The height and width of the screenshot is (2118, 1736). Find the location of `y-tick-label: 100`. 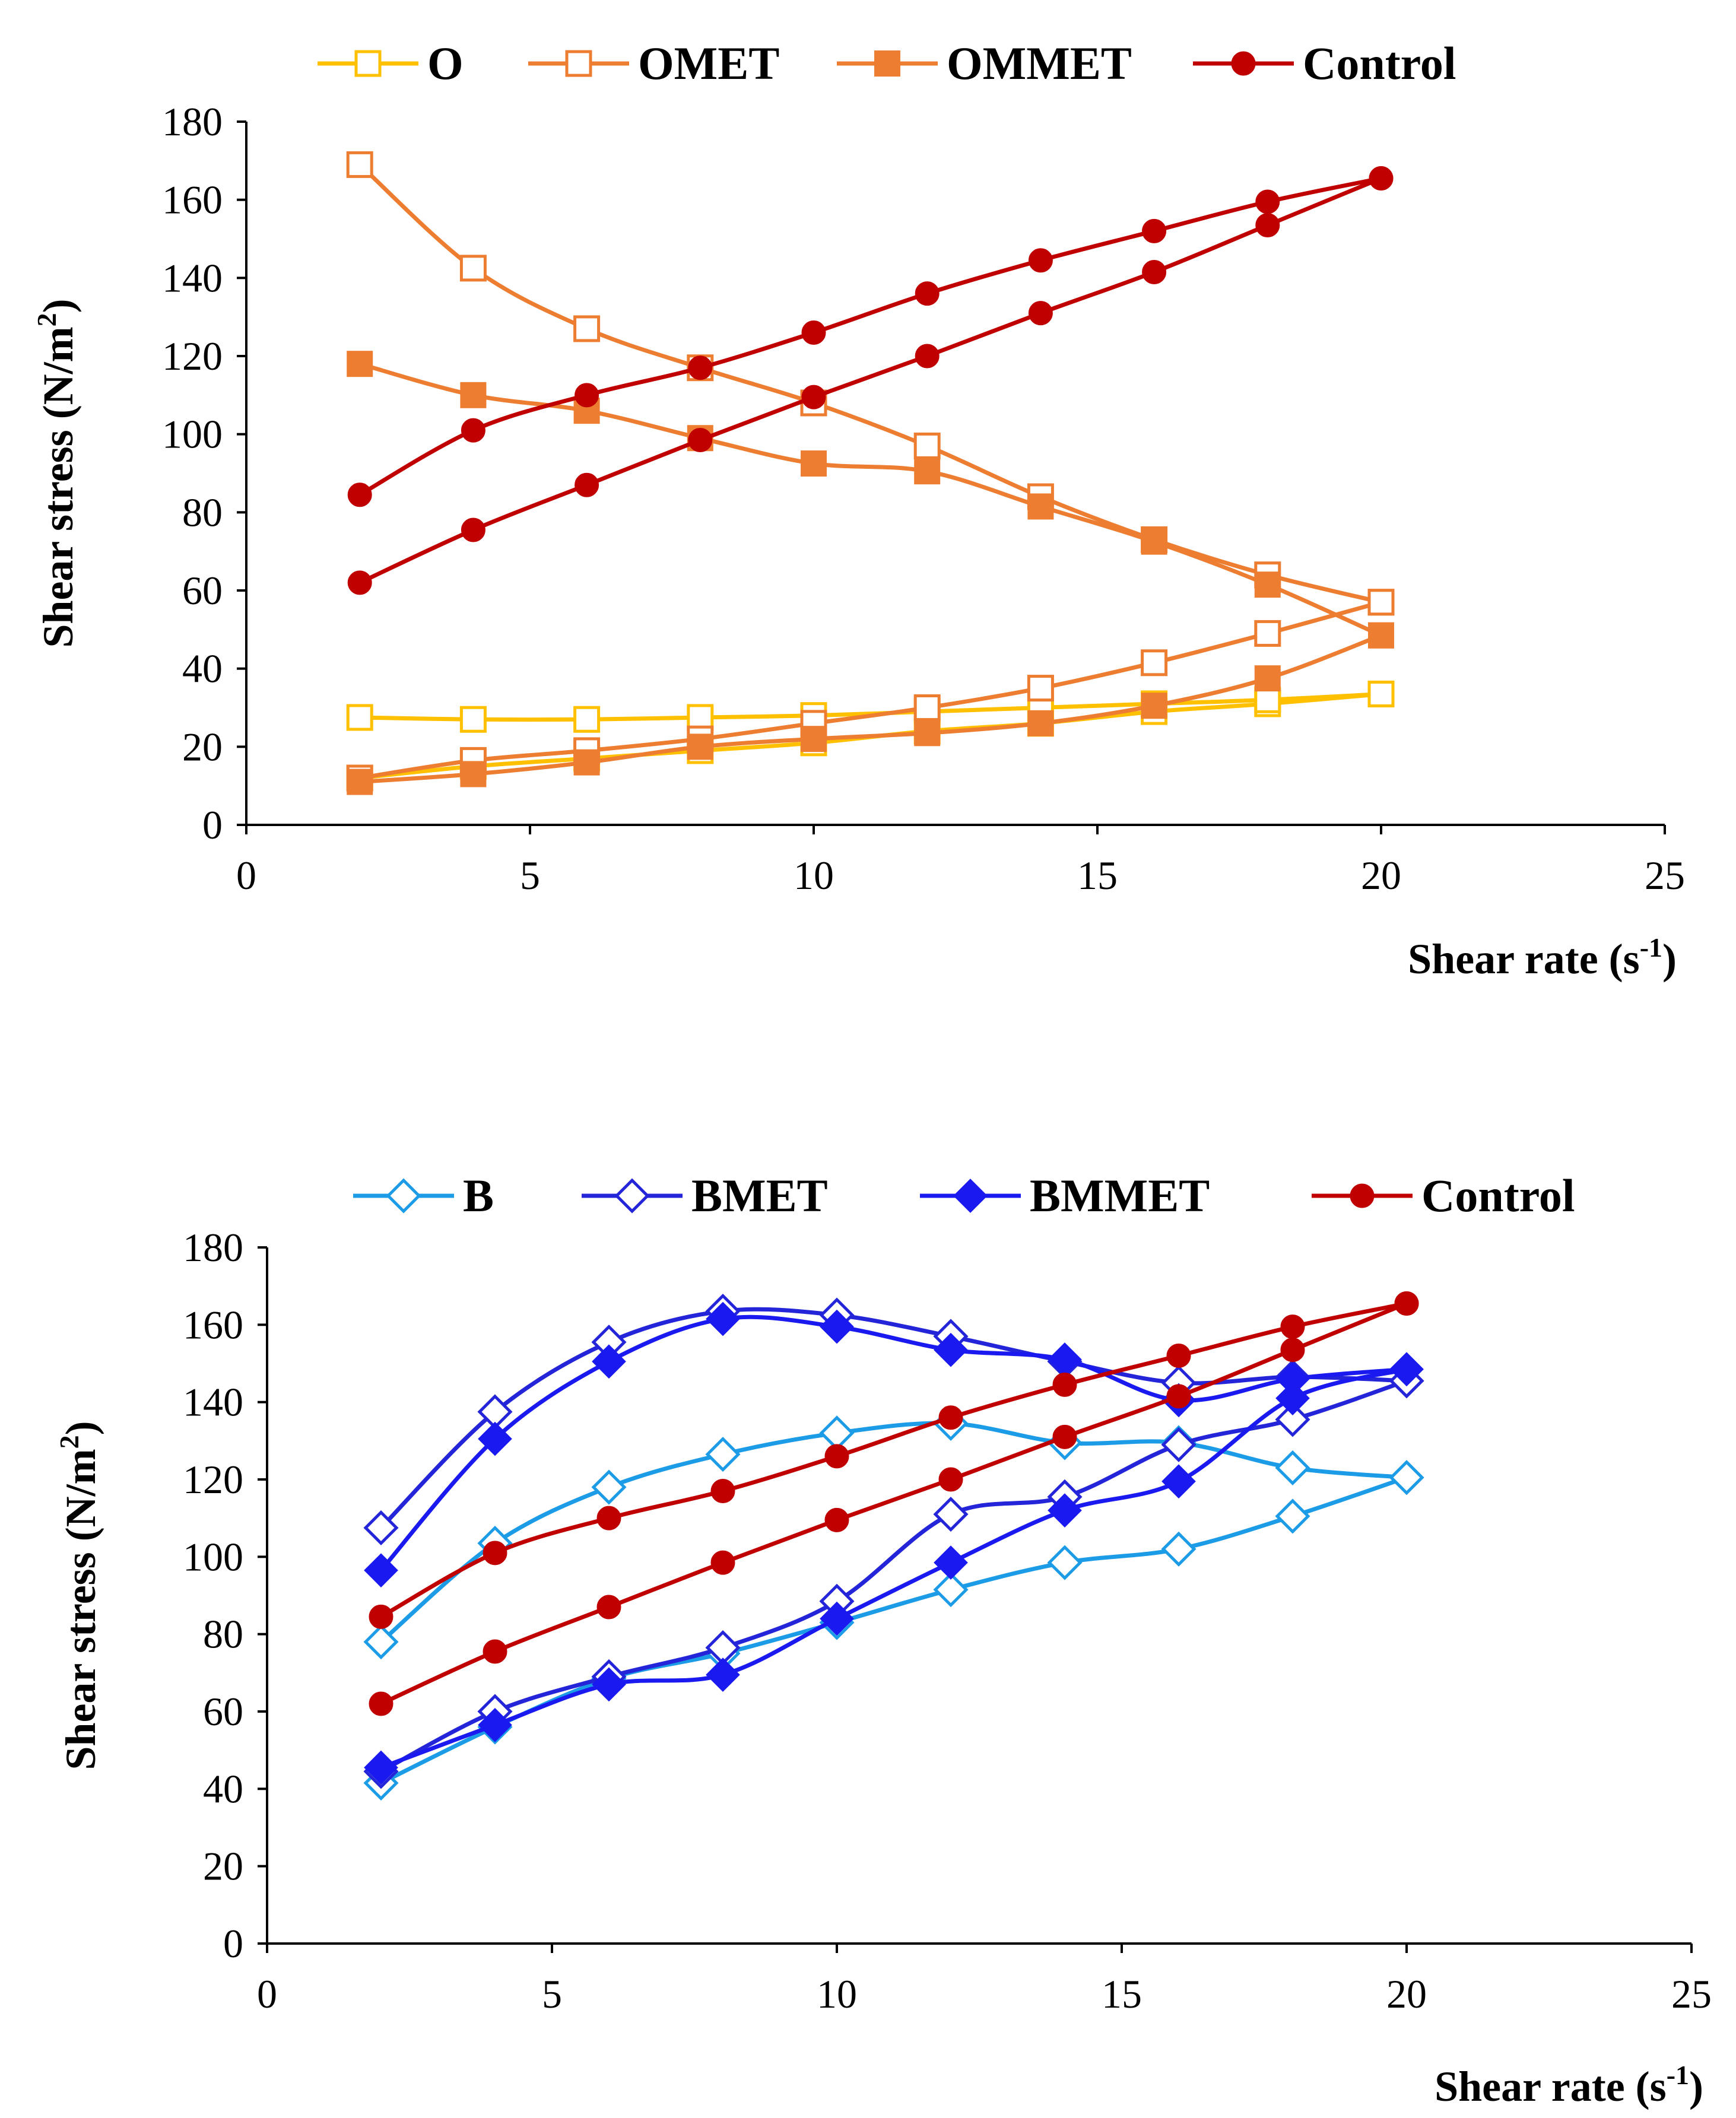

y-tick-label: 100 is located at coordinates (213, 1556).